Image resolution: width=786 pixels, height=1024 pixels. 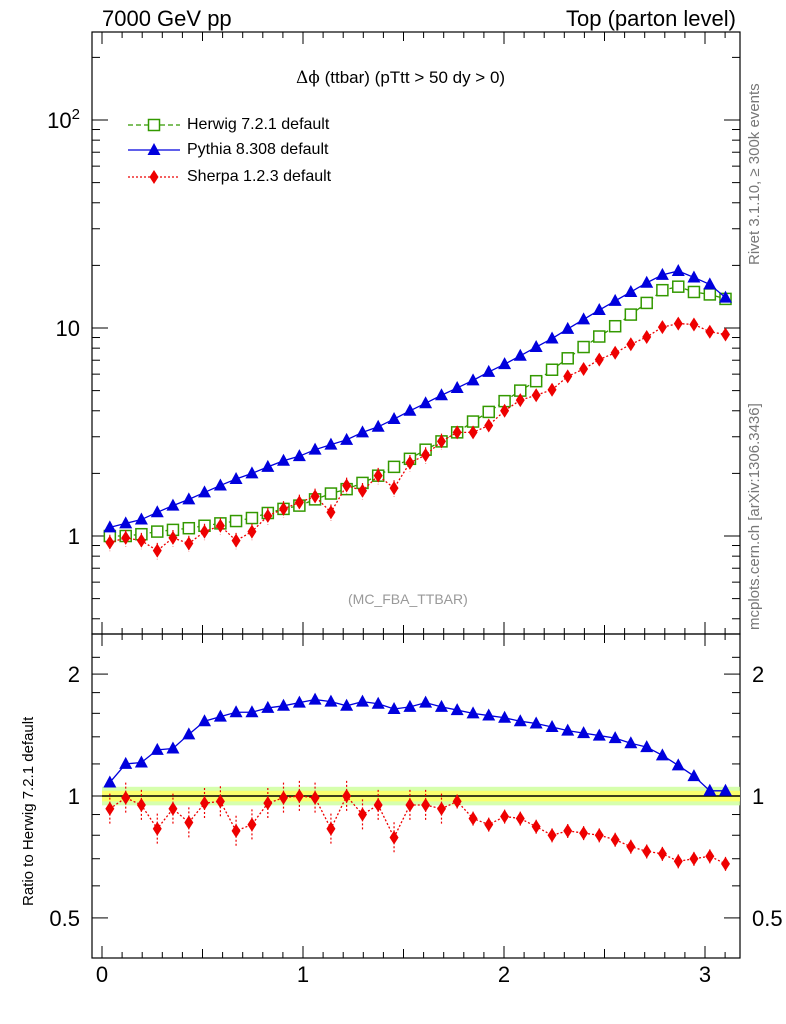 I want to click on analysis-watermark: (MC_FBA_TTBAR), so click(x=408, y=599).